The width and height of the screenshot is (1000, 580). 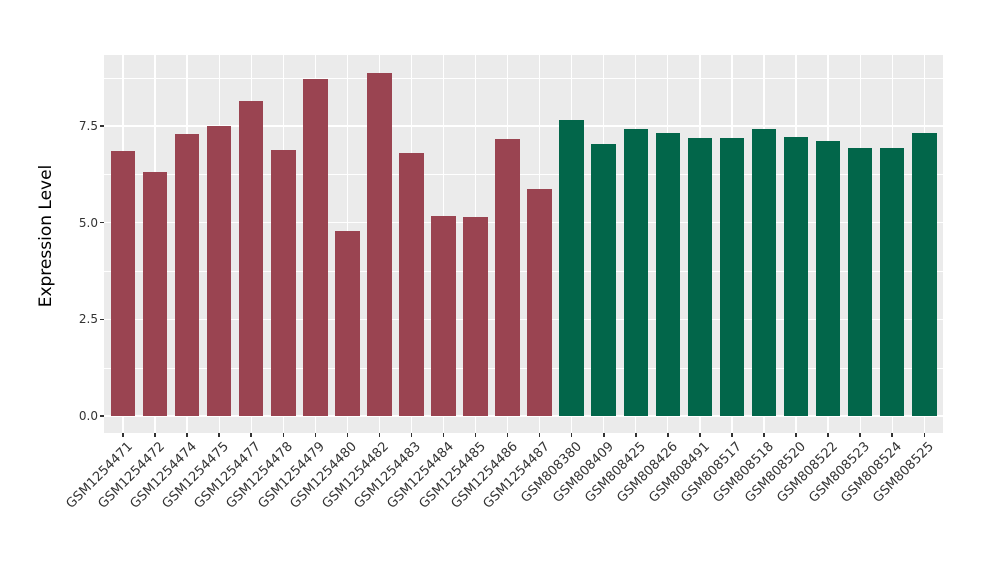 What do you see at coordinates (315, 247) in the screenshot?
I see `bar-GSM1254479` at bounding box center [315, 247].